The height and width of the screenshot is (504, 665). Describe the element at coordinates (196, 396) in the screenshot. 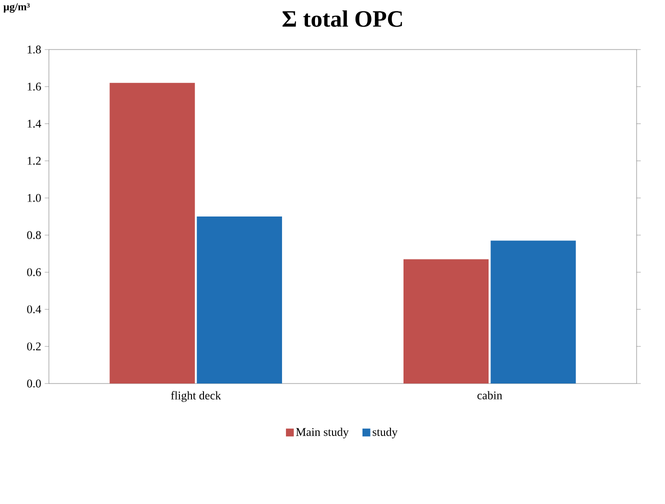

I see `x-tick-label: flight deck` at that location.